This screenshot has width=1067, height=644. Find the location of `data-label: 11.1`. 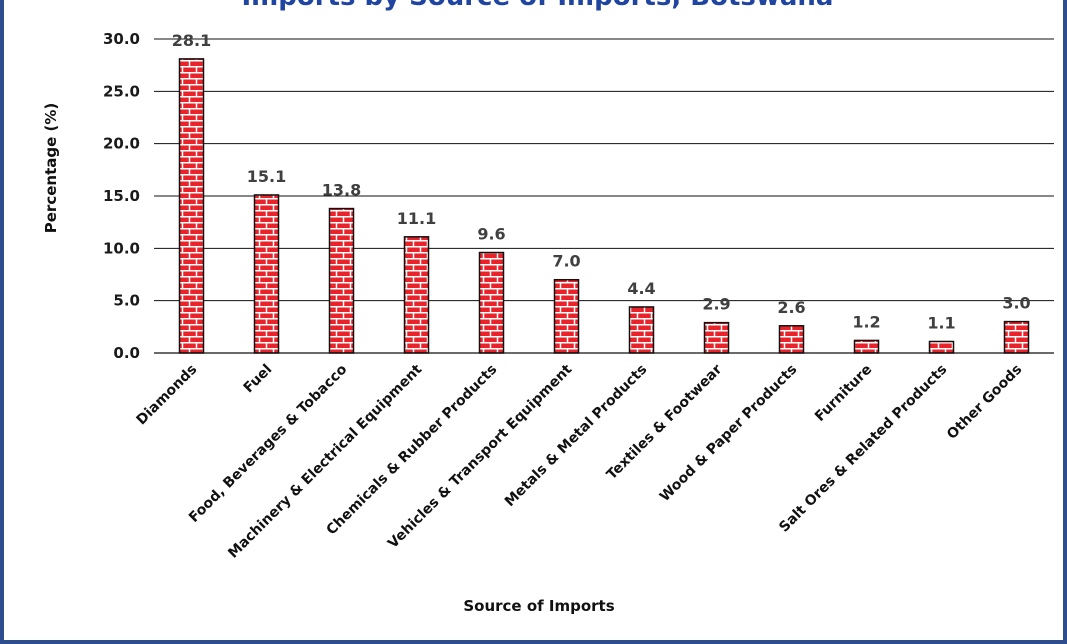

data-label: 11.1 is located at coordinates (416, 218).